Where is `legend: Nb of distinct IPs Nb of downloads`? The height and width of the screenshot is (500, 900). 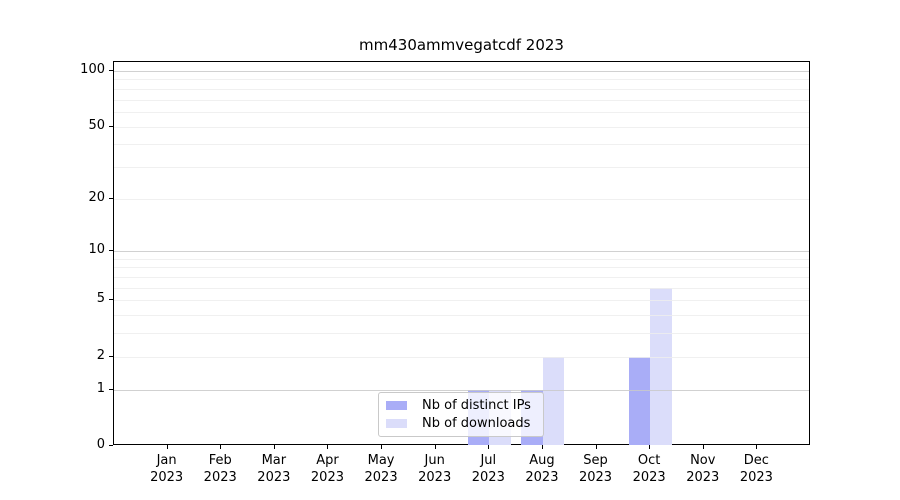 legend: Nb of distinct IPs Nb of downloads is located at coordinates (461, 414).